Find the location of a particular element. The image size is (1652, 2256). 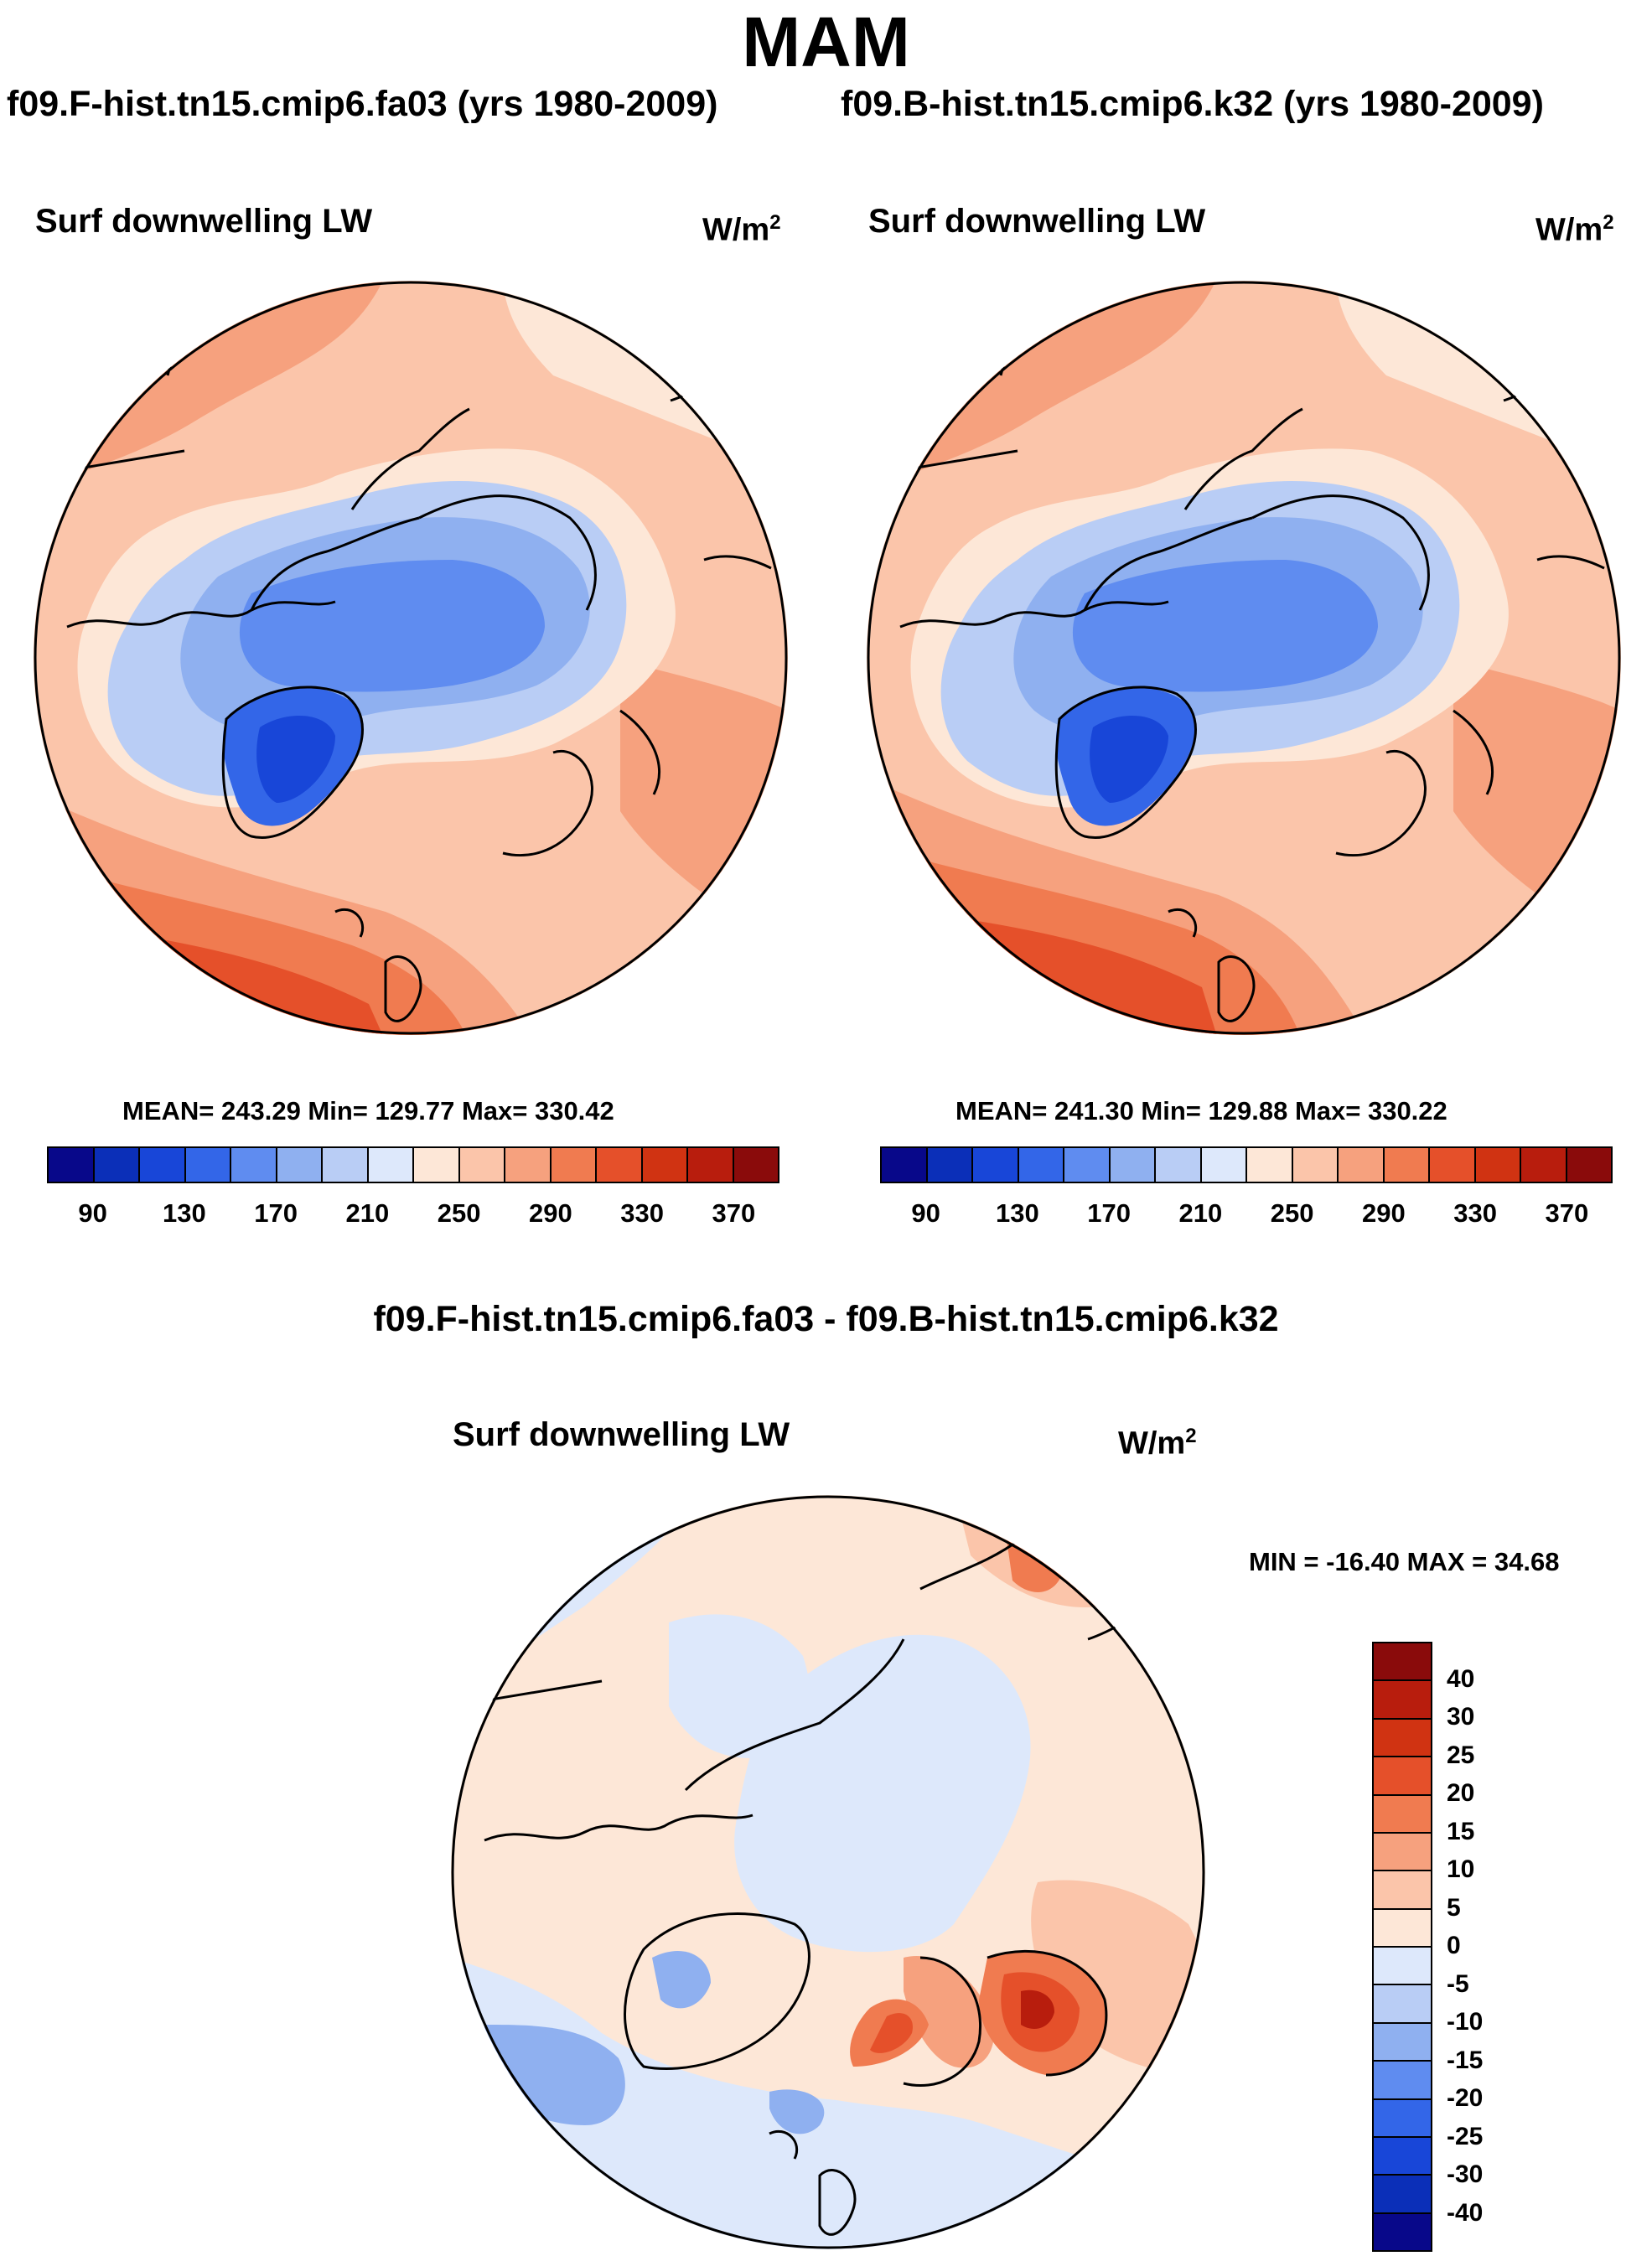

colorbar-tick-label: -20 is located at coordinates (1465, 2098).